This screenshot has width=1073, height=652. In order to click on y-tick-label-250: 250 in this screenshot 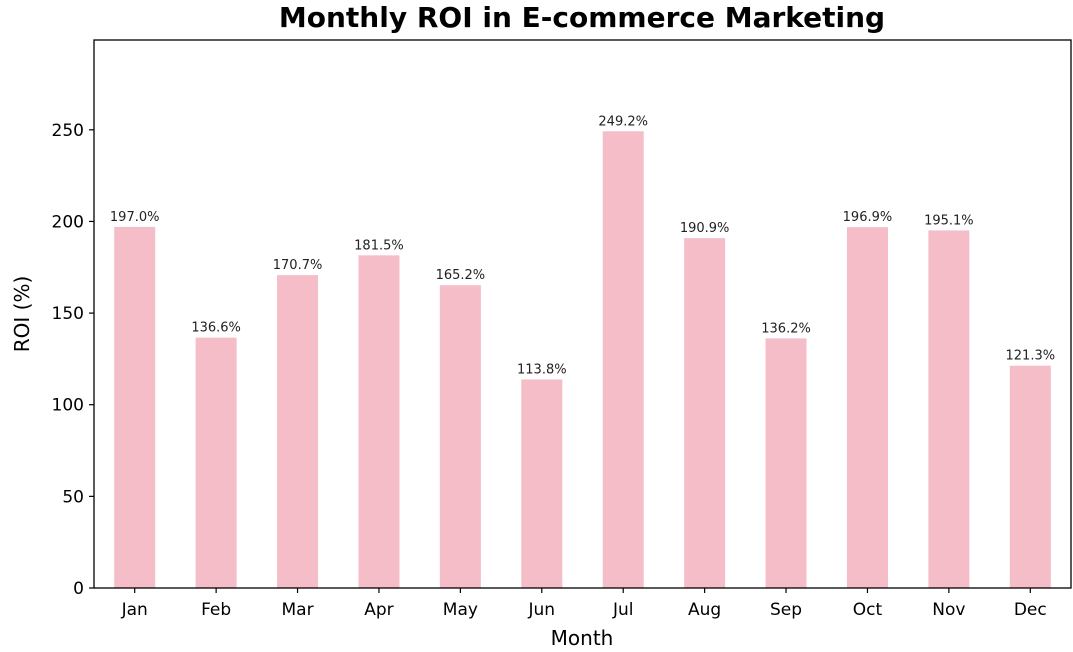, I will do `click(68, 131)`.